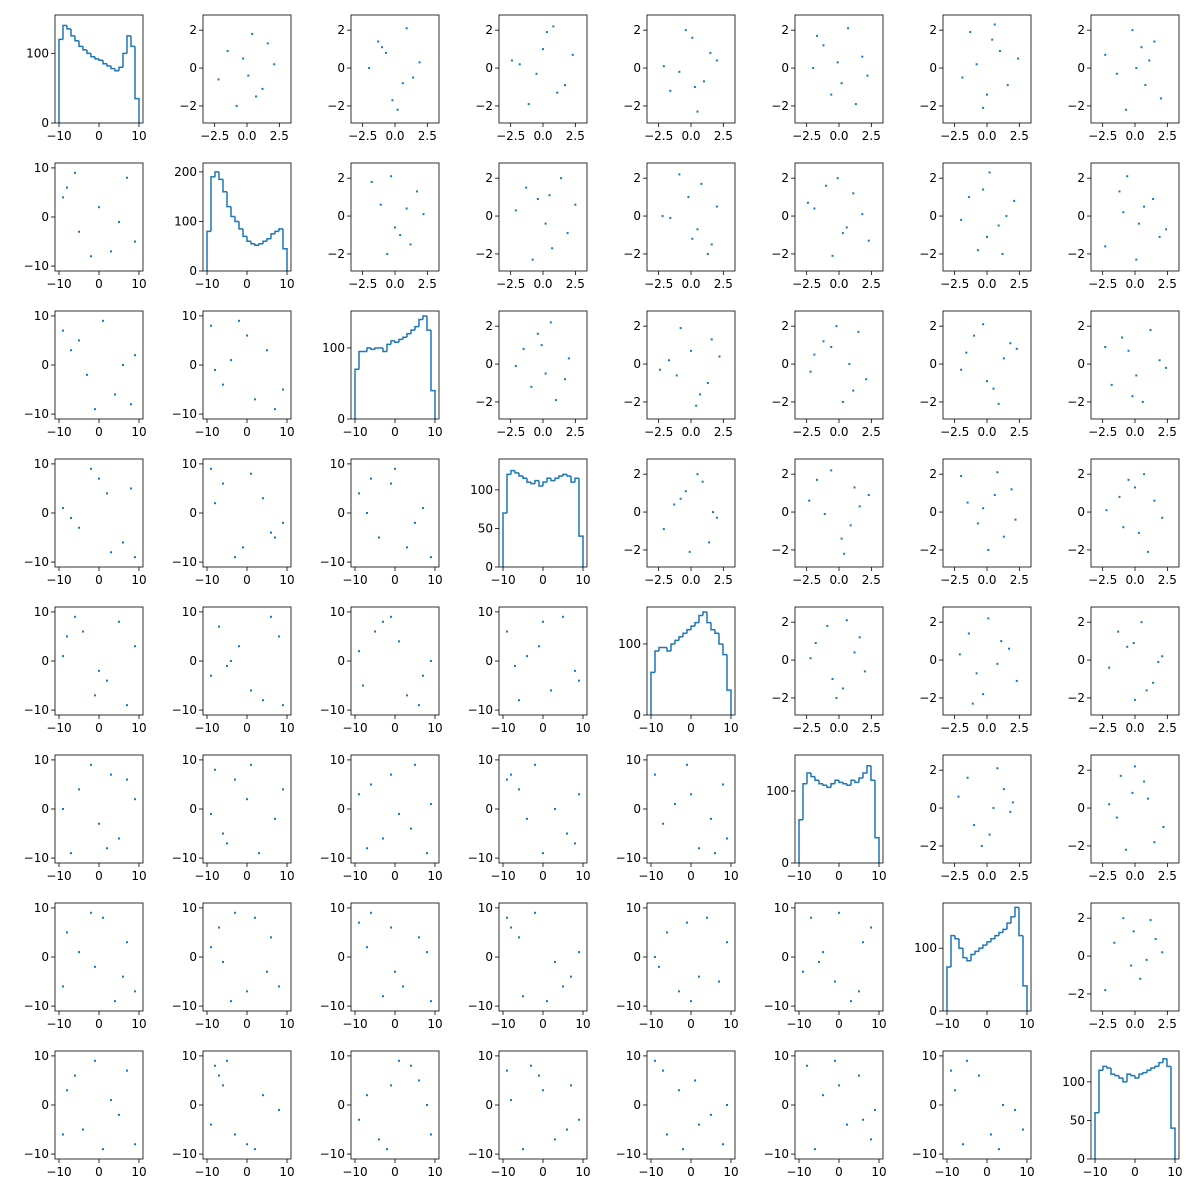  What do you see at coordinates (484, 402) in the screenshot?
I see `y-tick-label: −2` at bounding box center [484, 402].